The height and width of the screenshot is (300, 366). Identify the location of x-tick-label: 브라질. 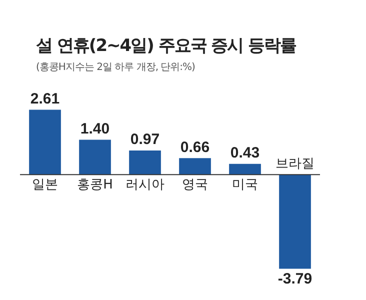
(295, 164).